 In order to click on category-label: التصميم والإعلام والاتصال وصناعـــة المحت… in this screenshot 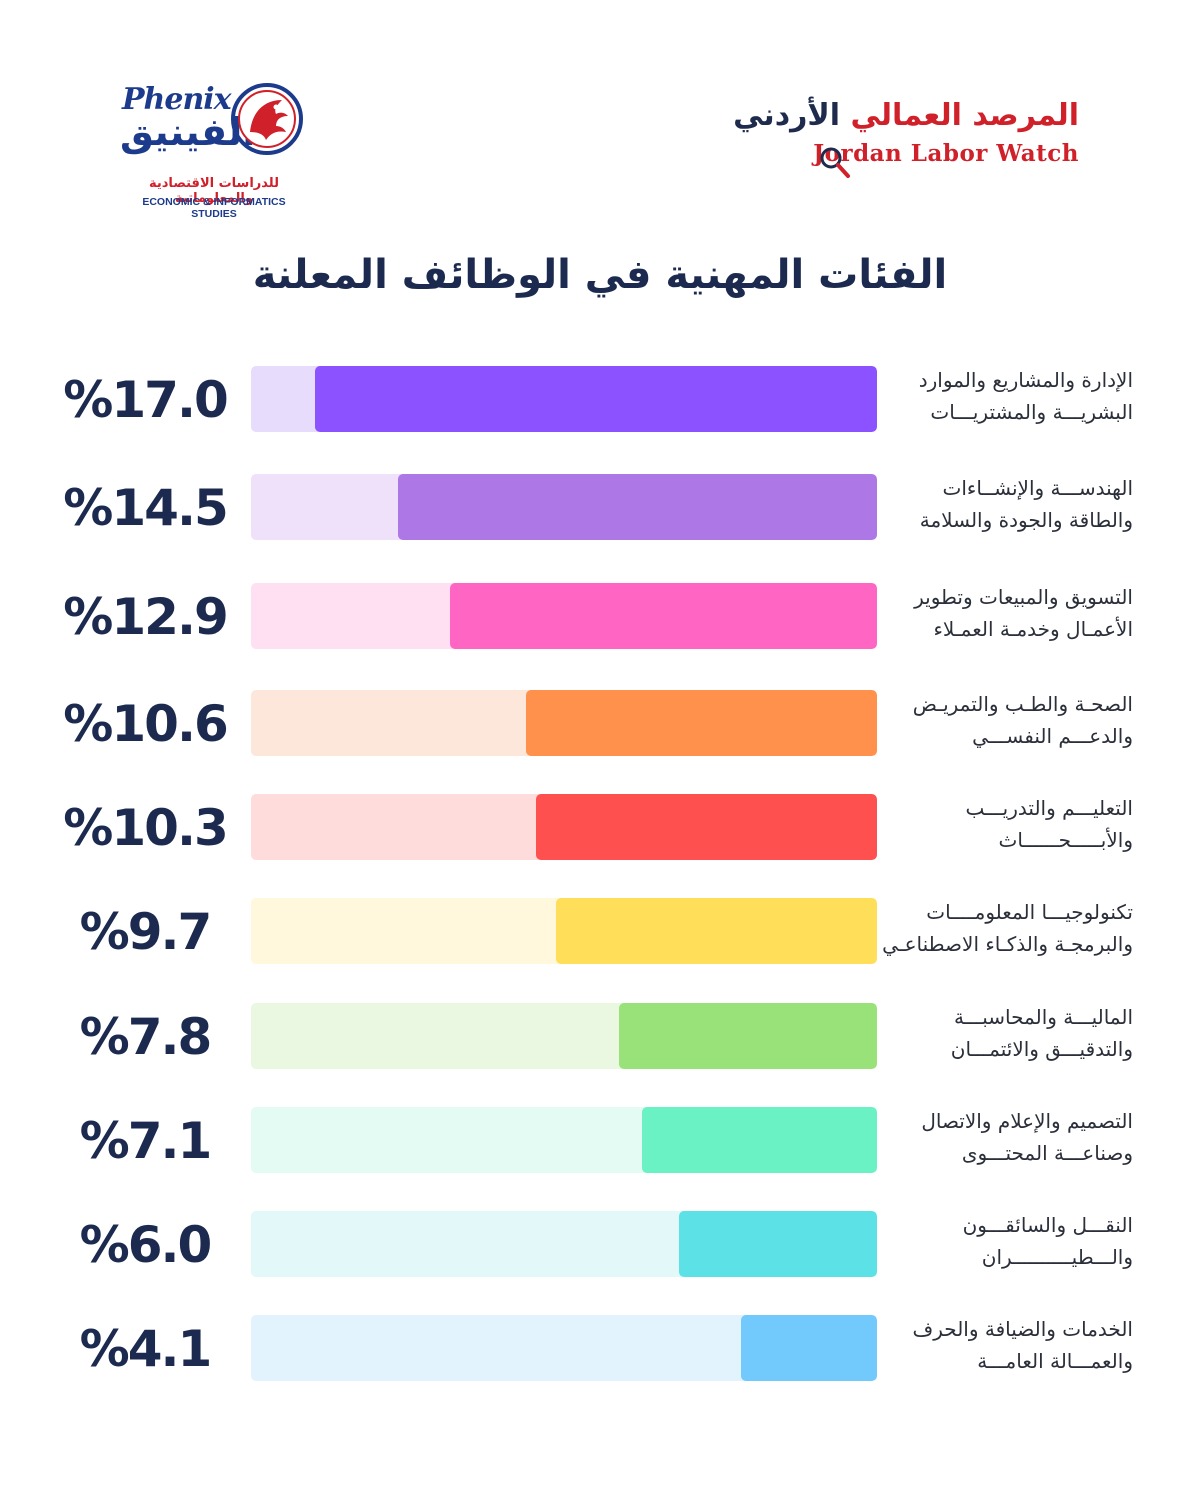, I will do `click(1010, 1141)`.